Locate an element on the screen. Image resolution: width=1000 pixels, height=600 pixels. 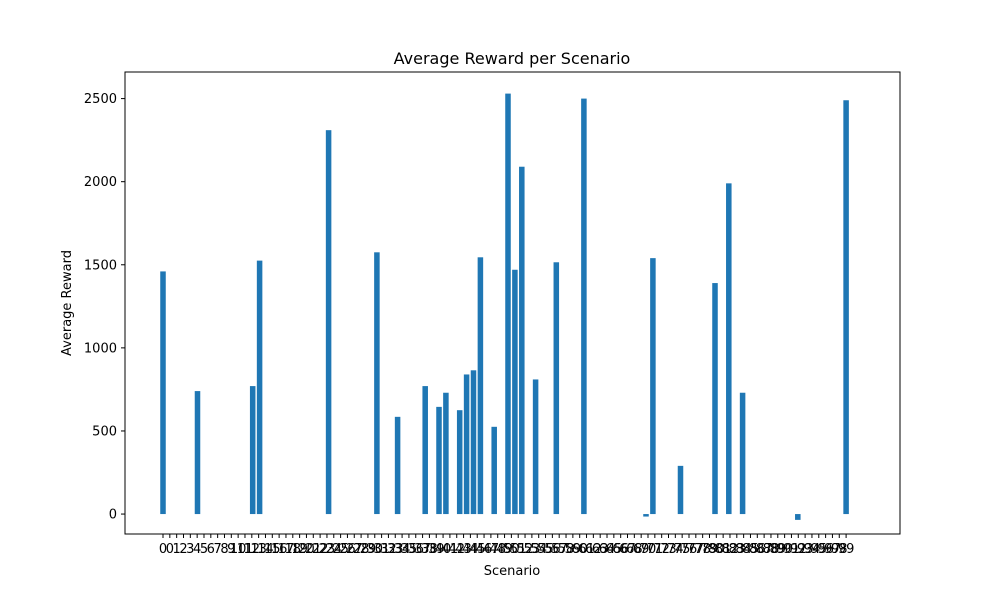
x-tick-label: 90 is located at coordinates (784, 549).